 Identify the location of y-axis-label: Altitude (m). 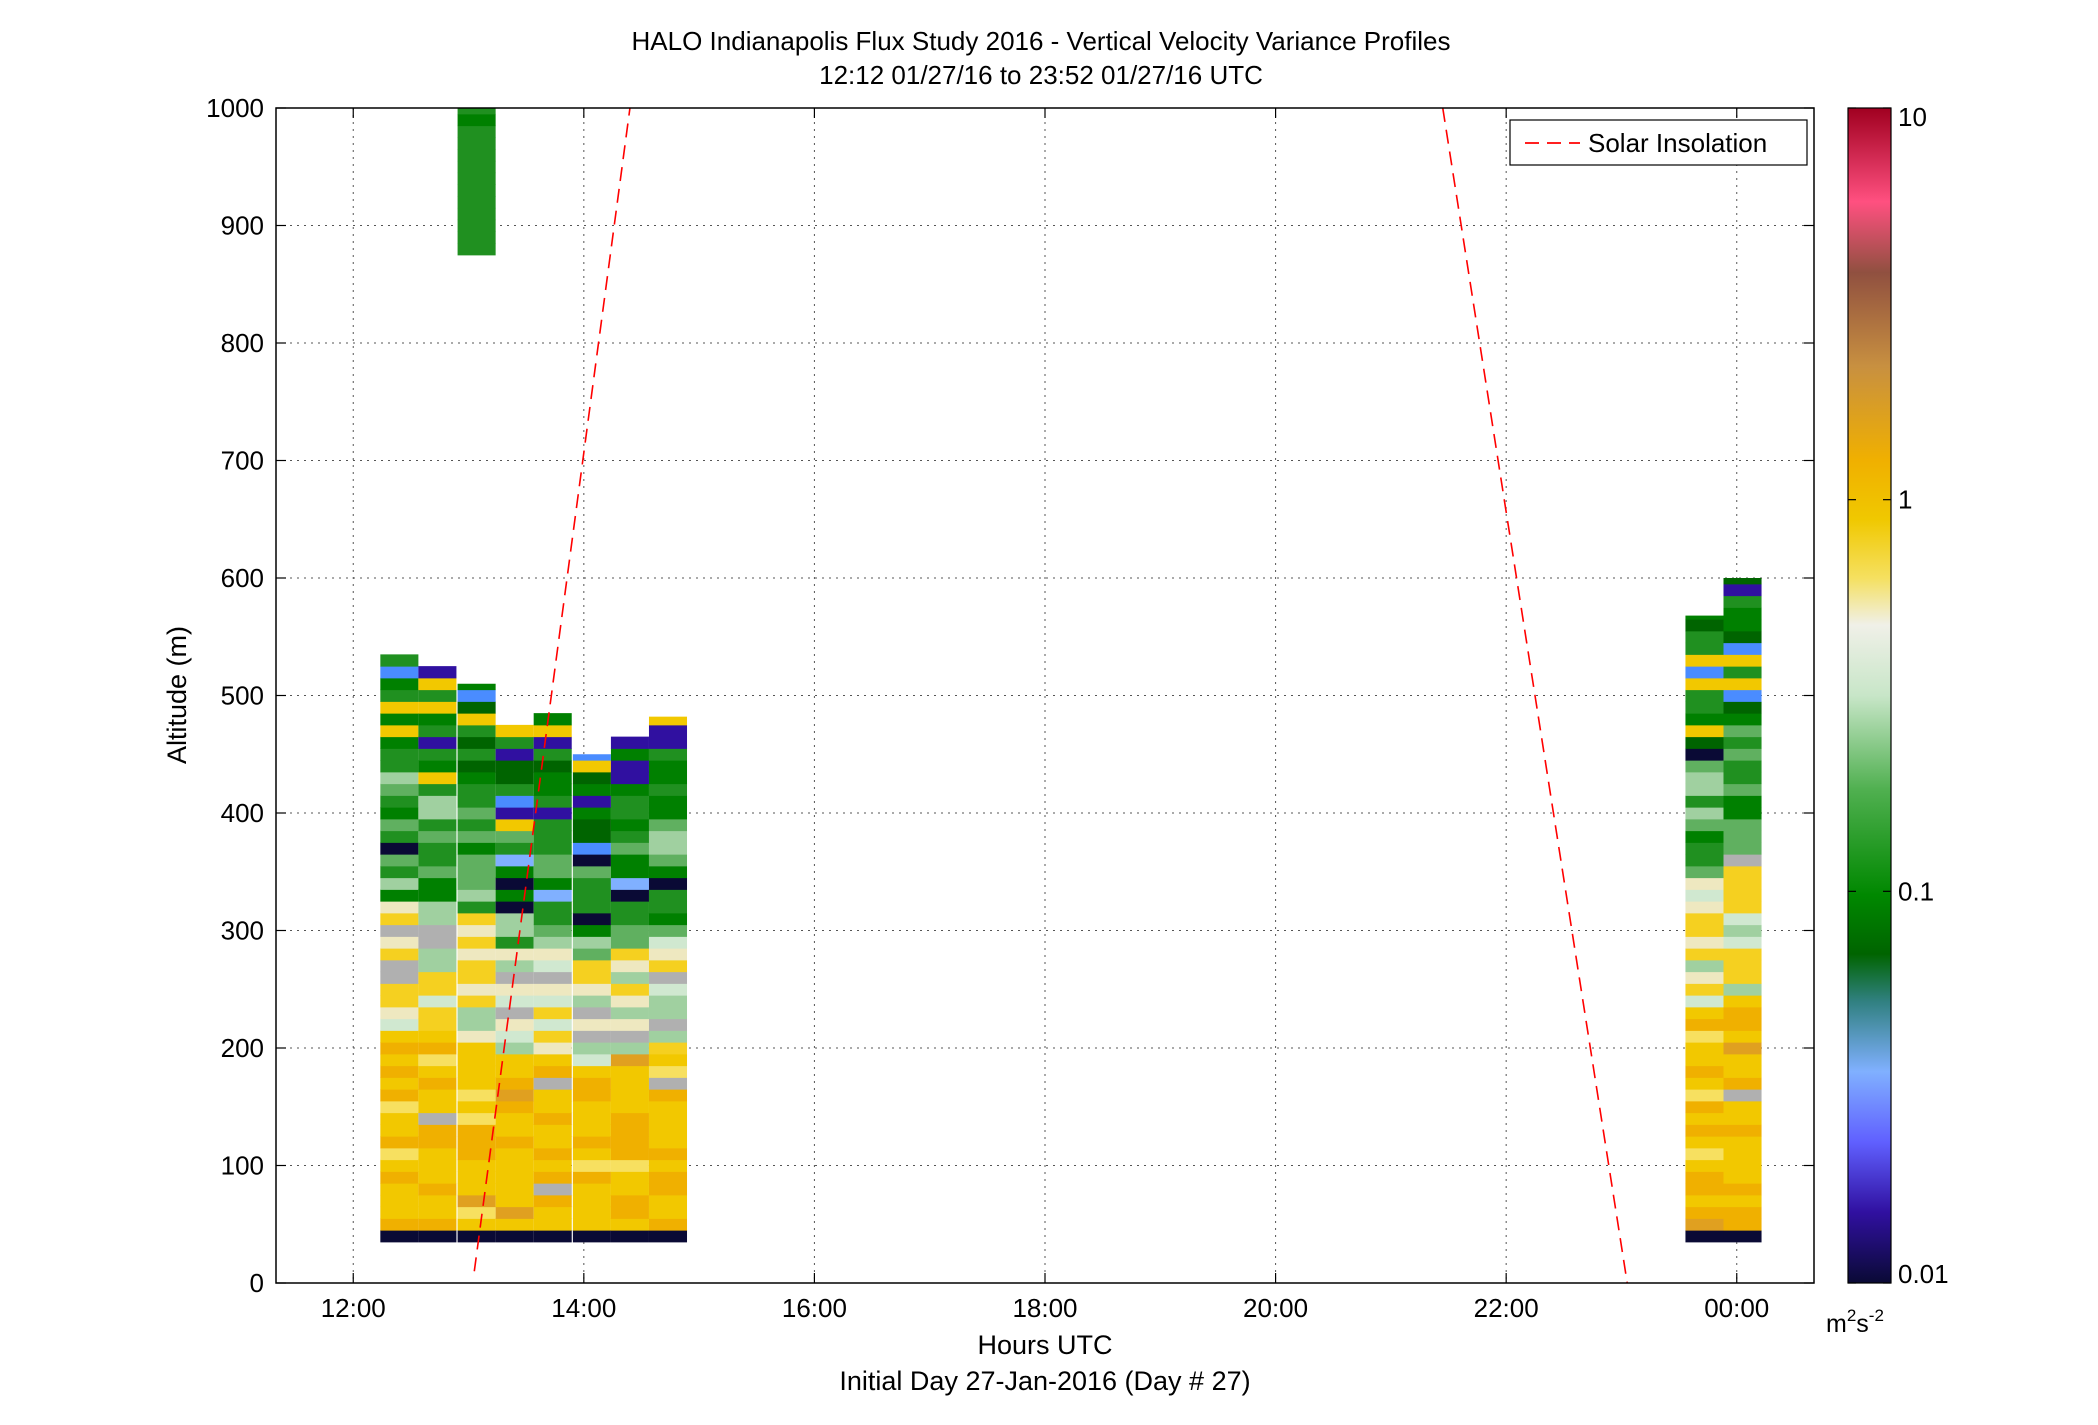
(177, 695).